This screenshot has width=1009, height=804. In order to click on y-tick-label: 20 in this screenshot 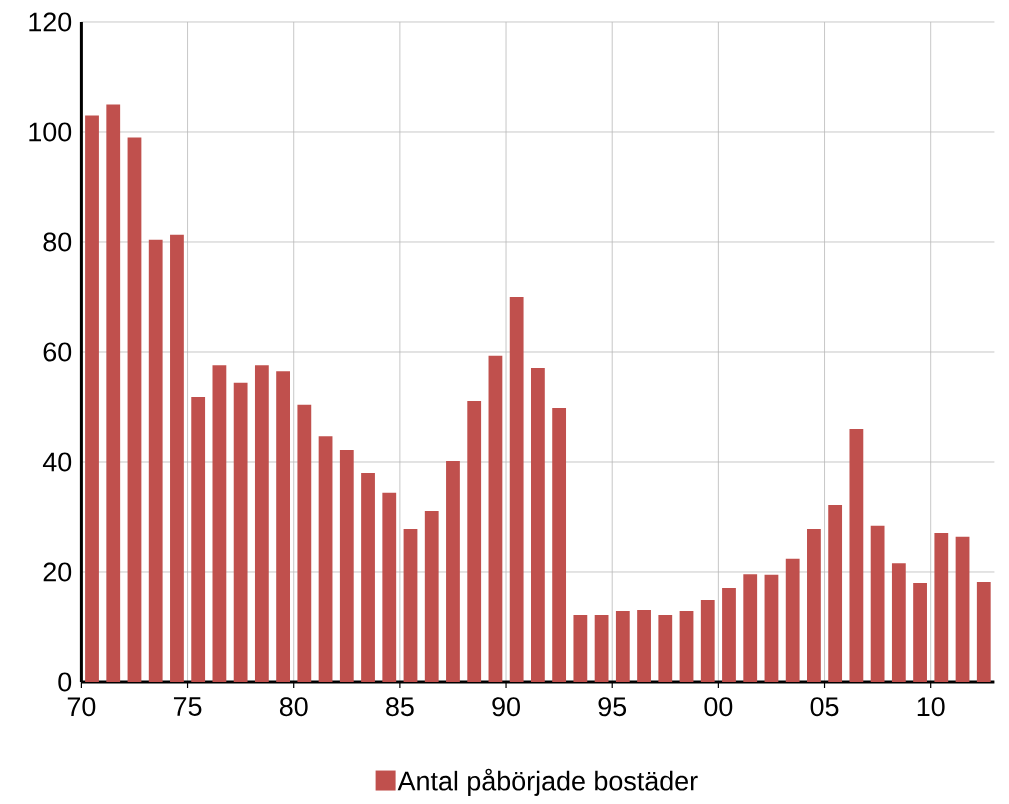, I will do `click(57, 572)`.